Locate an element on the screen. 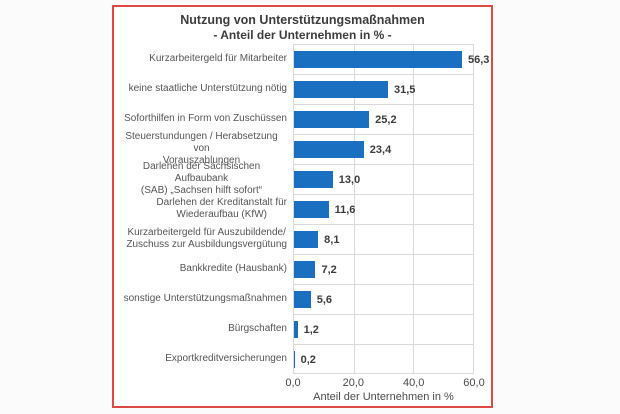 This screenshot has width=620, height=414. bar-row: 5,6 is located at coordinates (383, 300).